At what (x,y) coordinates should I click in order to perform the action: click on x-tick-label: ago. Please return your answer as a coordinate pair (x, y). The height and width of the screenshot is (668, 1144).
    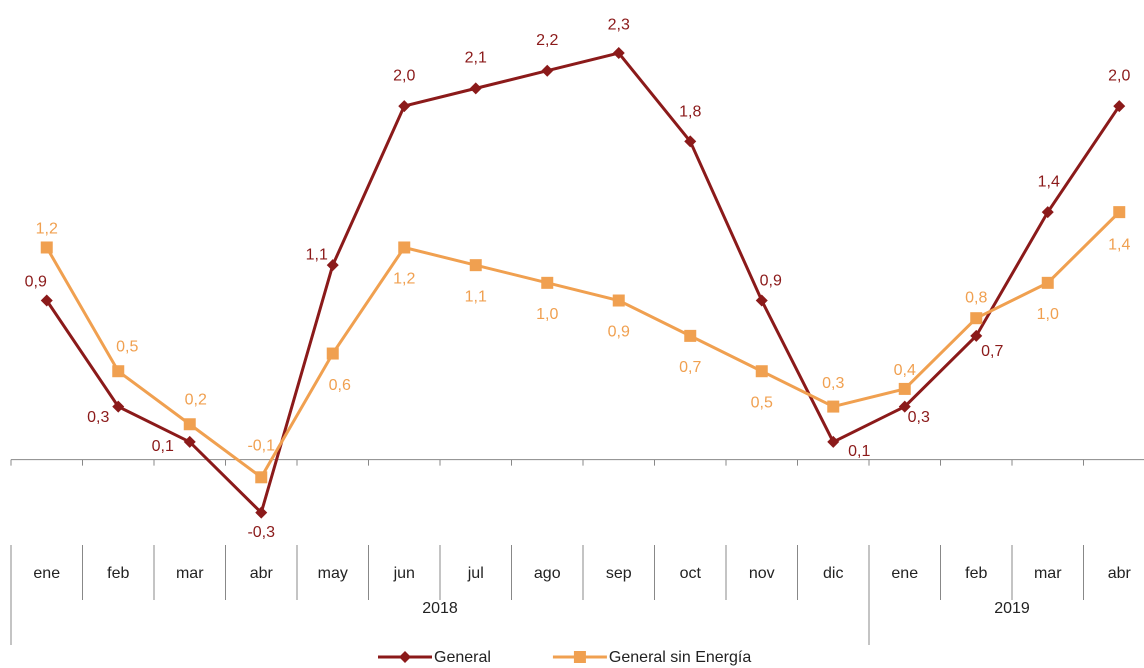
    Looking at the image, I should click on (547, 573).